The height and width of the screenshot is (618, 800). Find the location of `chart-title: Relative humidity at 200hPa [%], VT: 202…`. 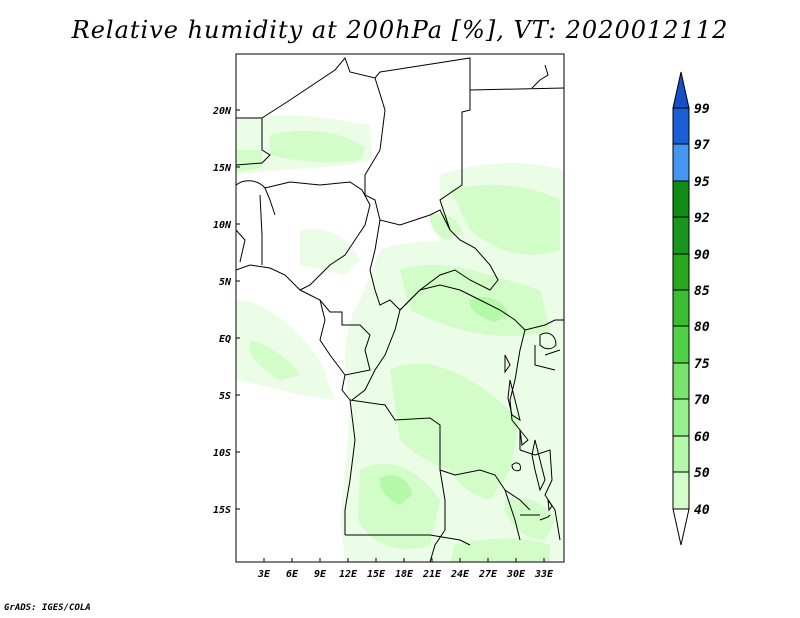

chart-title: Relative humidity at 200hPa [%], VT: 202… is located at coordinates (400, 30).